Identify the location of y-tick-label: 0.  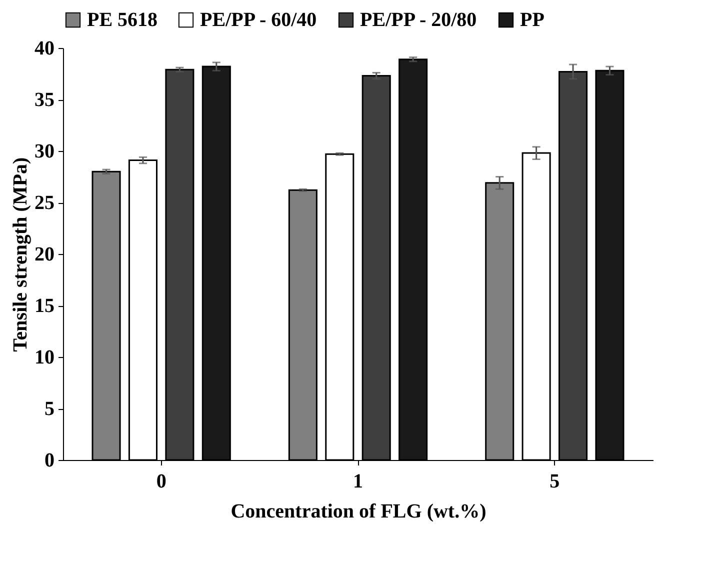
(49, 461).